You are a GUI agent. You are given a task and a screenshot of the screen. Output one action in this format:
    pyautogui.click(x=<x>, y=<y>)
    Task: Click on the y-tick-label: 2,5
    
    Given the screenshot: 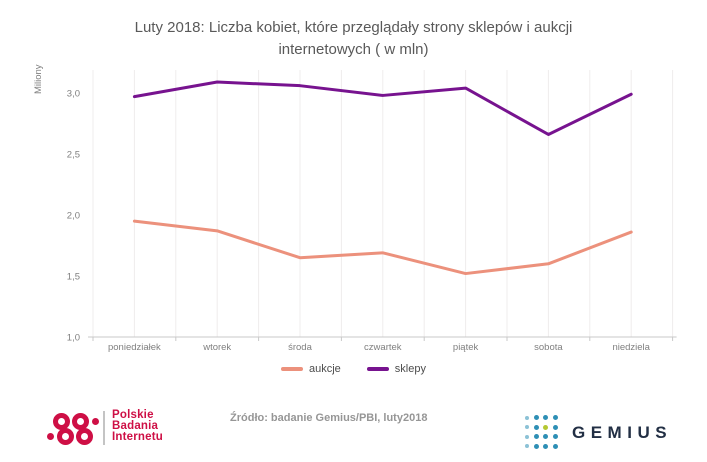 What is the action you would take?
    pyautogui.click(x=73, y=155)
    